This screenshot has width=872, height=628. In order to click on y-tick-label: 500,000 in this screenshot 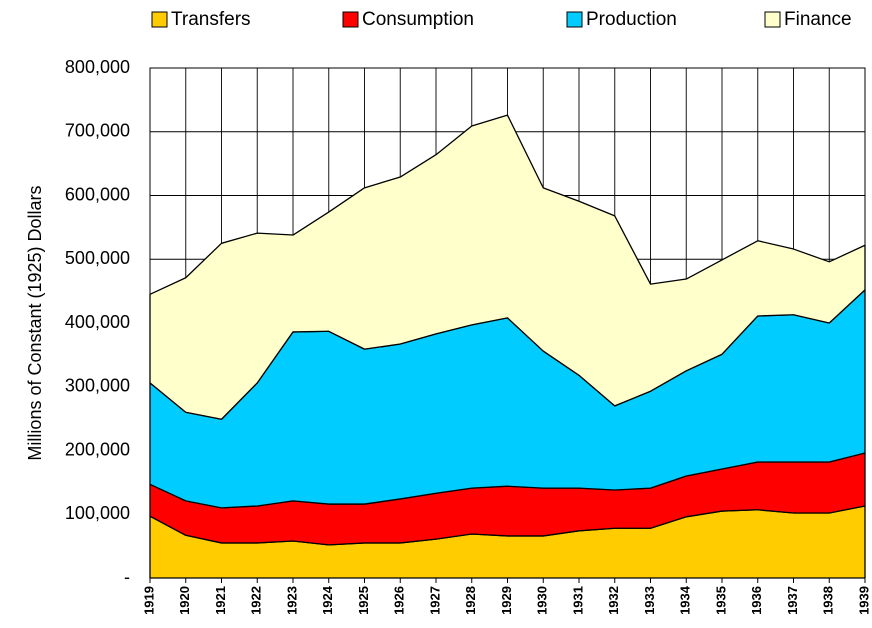, I will do `click(97, 258)`.